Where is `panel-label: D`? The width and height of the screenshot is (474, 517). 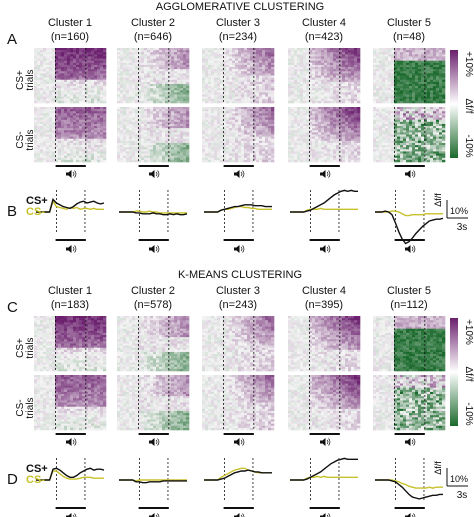
panel-label: D is located at coordinates (12, 479).